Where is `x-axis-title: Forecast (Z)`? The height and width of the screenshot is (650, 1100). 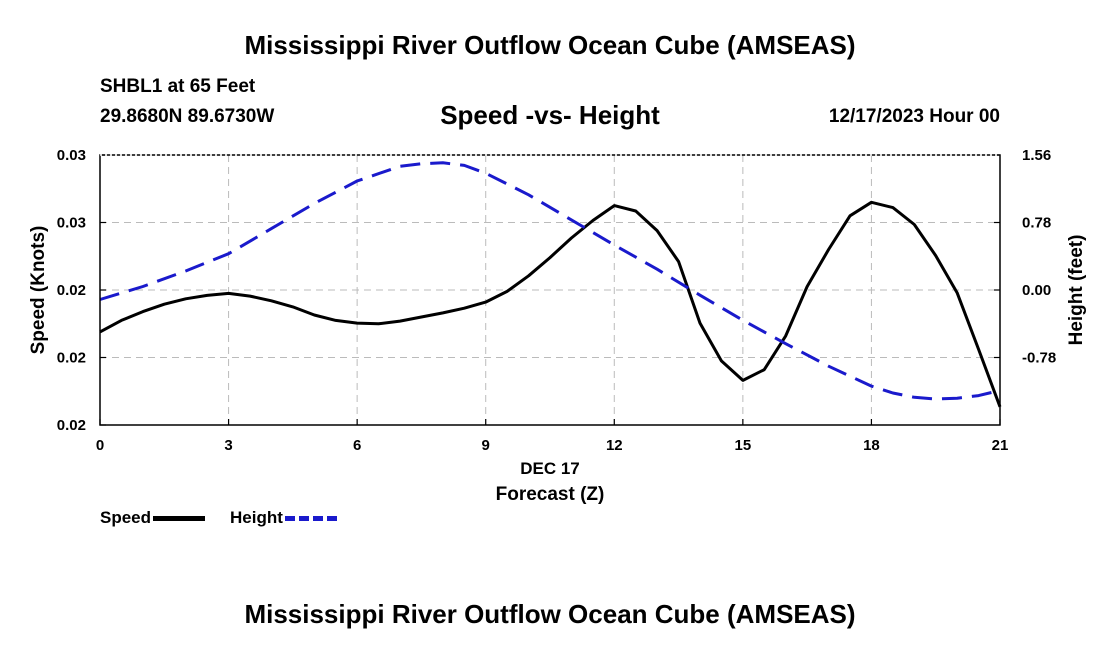 x-axis-title: Forecast (Z) is located at coordinates (550, 494).